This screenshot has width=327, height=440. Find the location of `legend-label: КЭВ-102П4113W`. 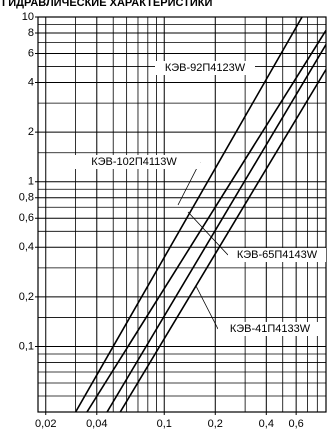

legend-label: КЭВ-102П4113W is located at coordinates (134, 162).